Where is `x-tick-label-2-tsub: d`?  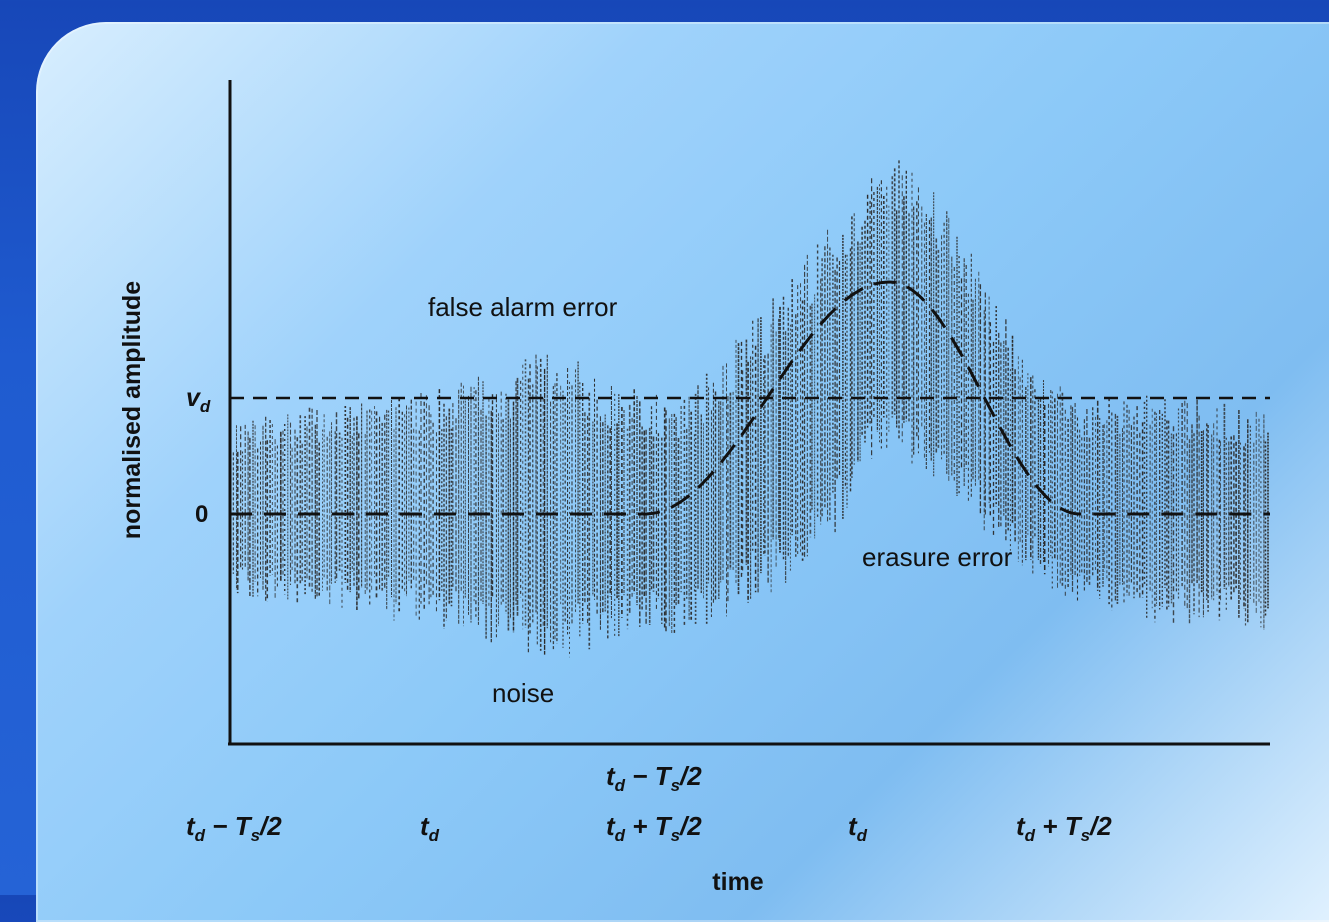 x-tick-label-2-tsub: d is located at coordinates (434, 835).